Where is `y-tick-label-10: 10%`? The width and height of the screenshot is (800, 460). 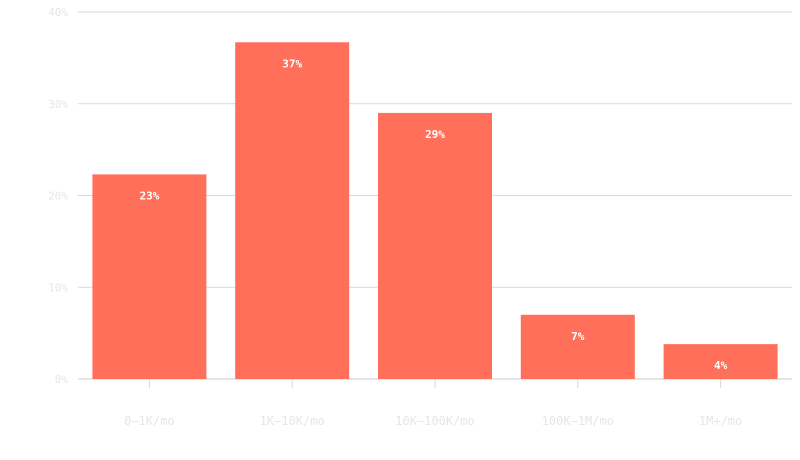 y-tick-label-10: 10% is located at coordinates (58, 287).